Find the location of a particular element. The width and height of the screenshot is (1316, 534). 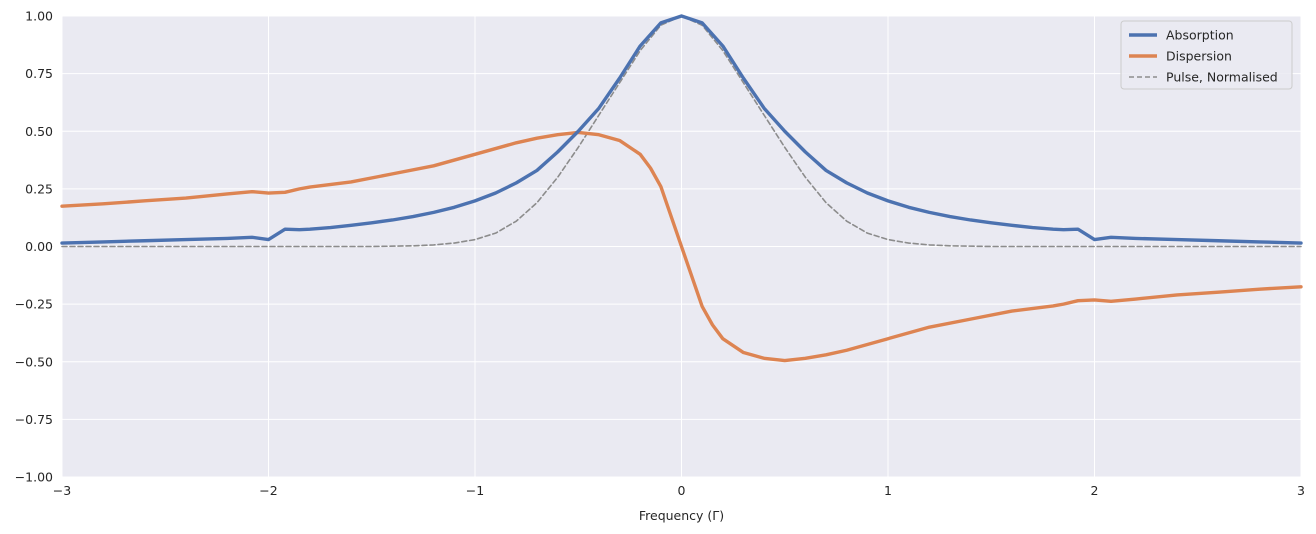

y-tick-label: −0.50 is located at coordinates (34, 361).